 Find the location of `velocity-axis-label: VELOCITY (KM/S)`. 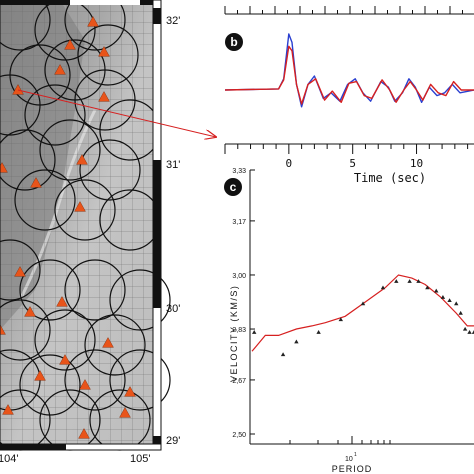

velocity-axis-label: VELOCITY (KM/S) is located at coordinates (234, 333).